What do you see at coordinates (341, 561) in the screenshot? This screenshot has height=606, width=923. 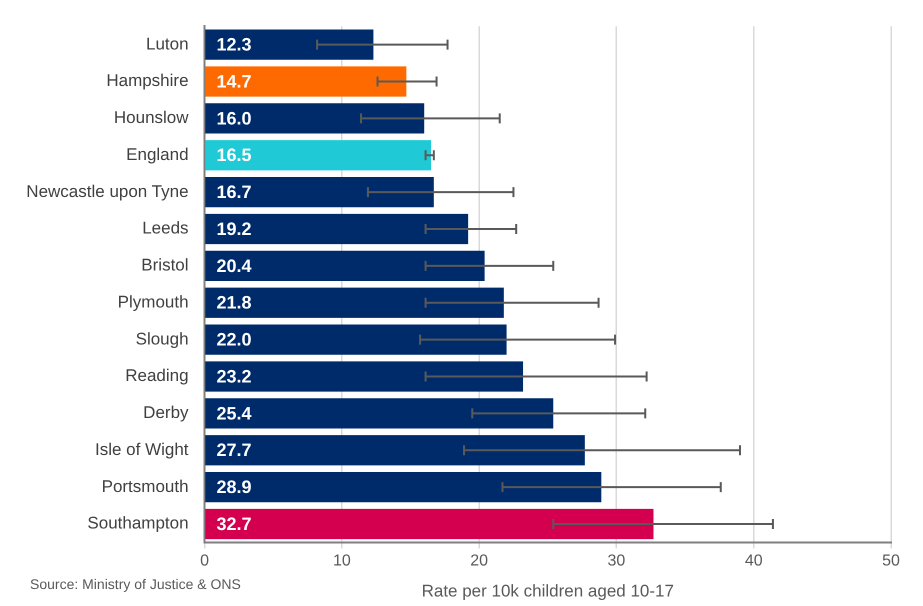 I see `x-tick-label: 10` at bounding box center [341, 561].